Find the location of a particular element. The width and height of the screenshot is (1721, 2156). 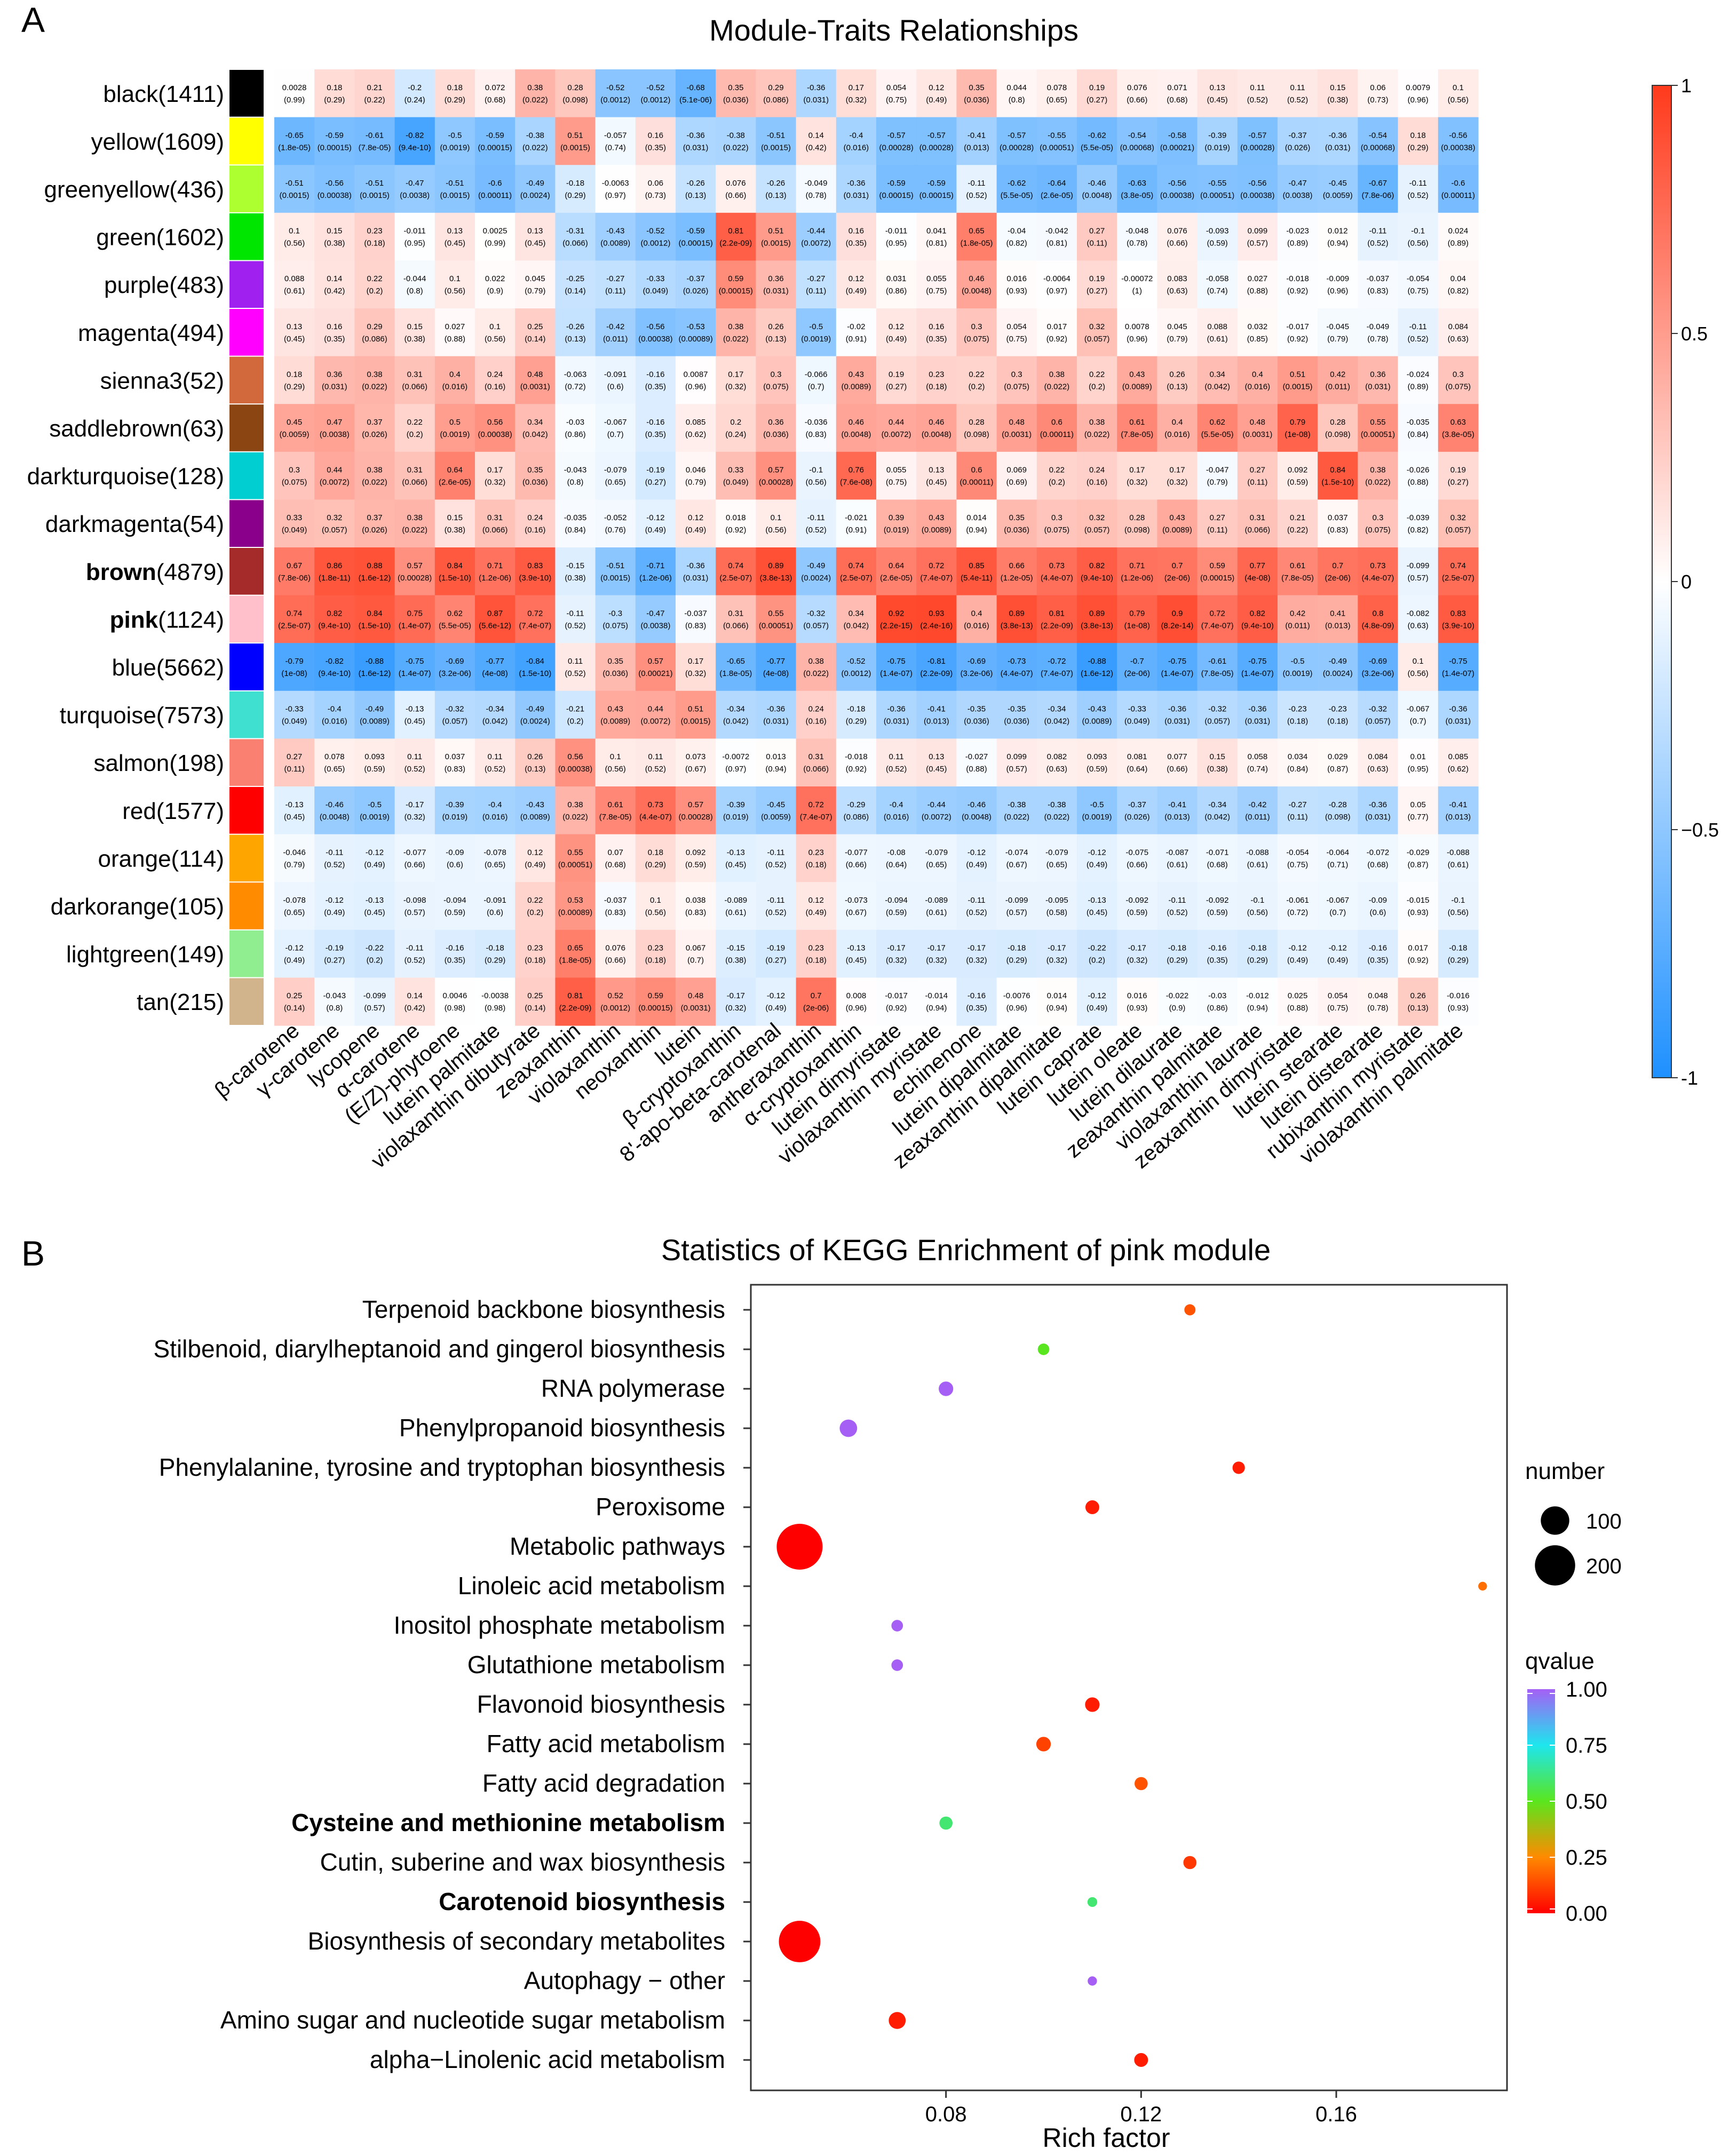

cell-pvalue: (0.098) is located at coordinates (1338, 817).